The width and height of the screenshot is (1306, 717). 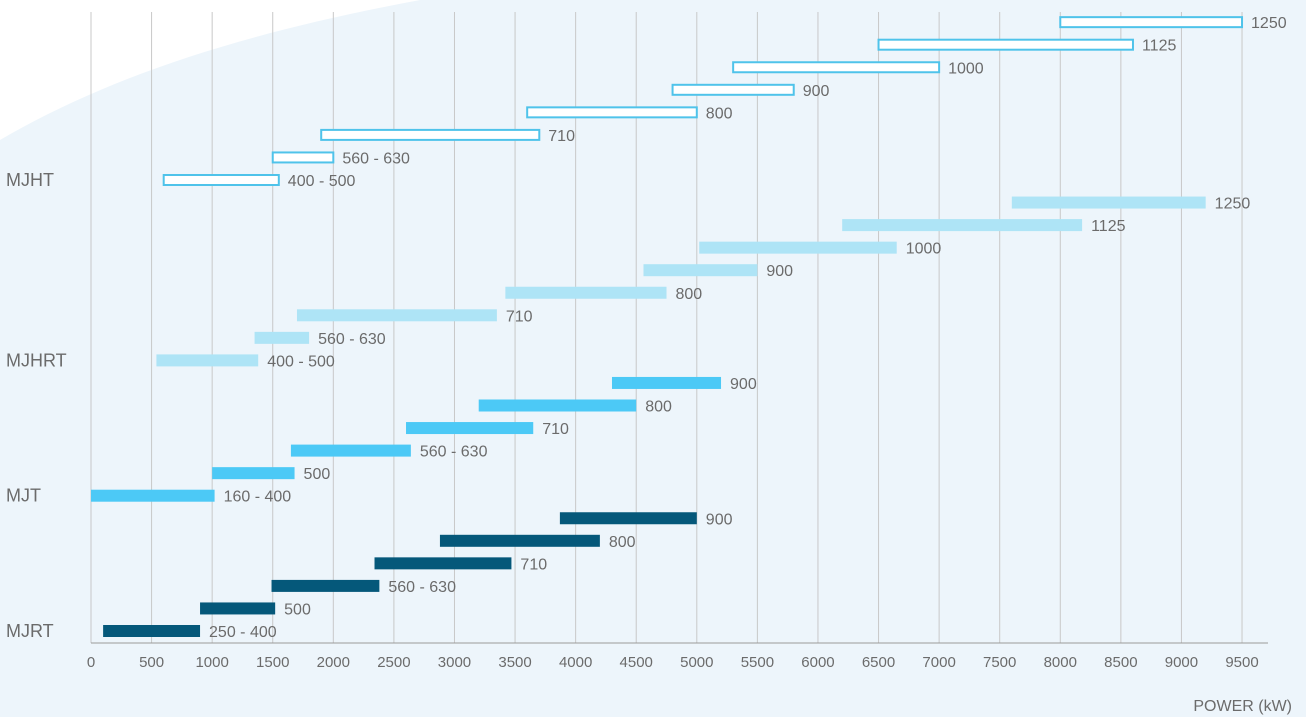 What do you see at coordinates (1181, 662) in the screenshot?
I see `x-tick-label: 9000` at bounding box center [1181, 662].